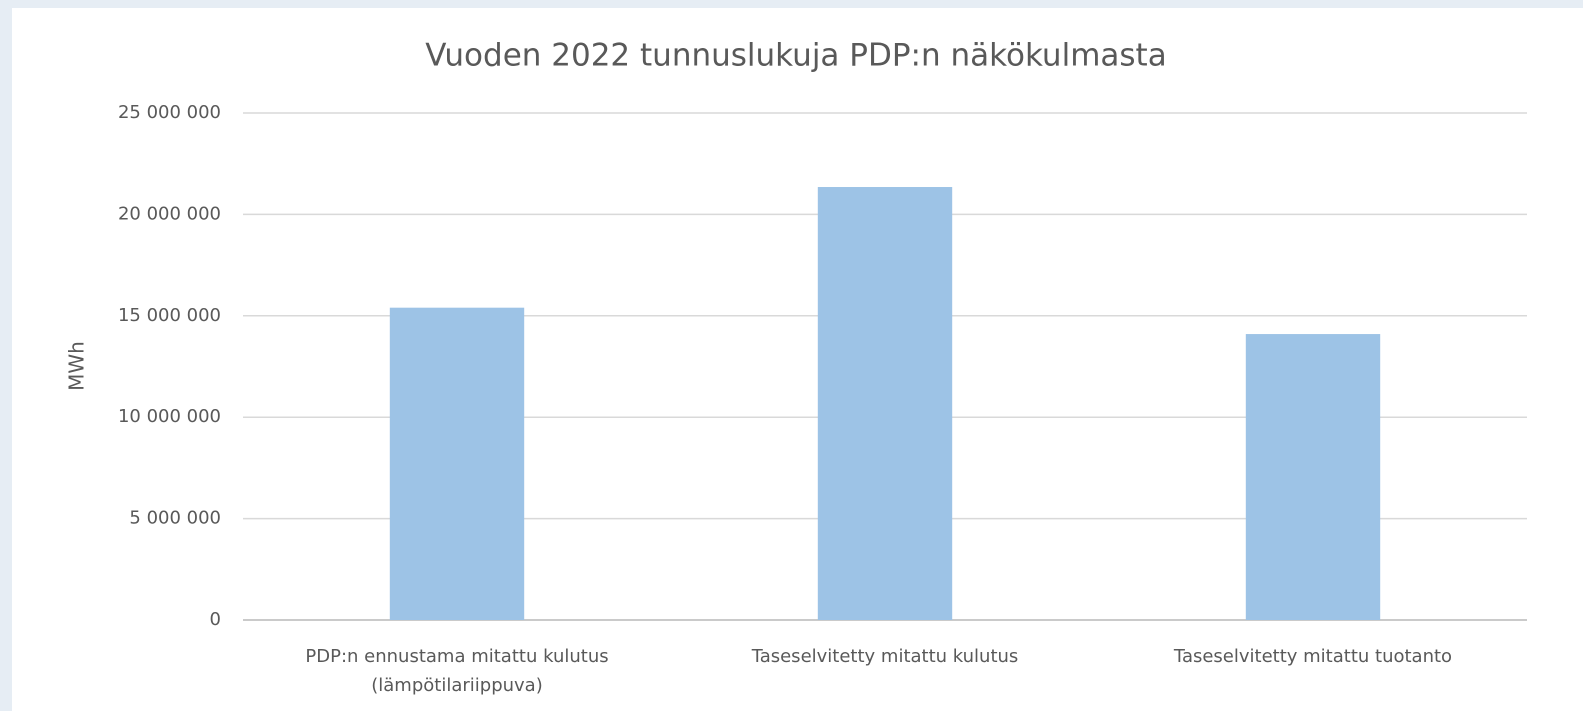 The width and height of the screenshot is (1583, 711). I want to click on y-tick-label: 25 000 000, so click(169, 112).